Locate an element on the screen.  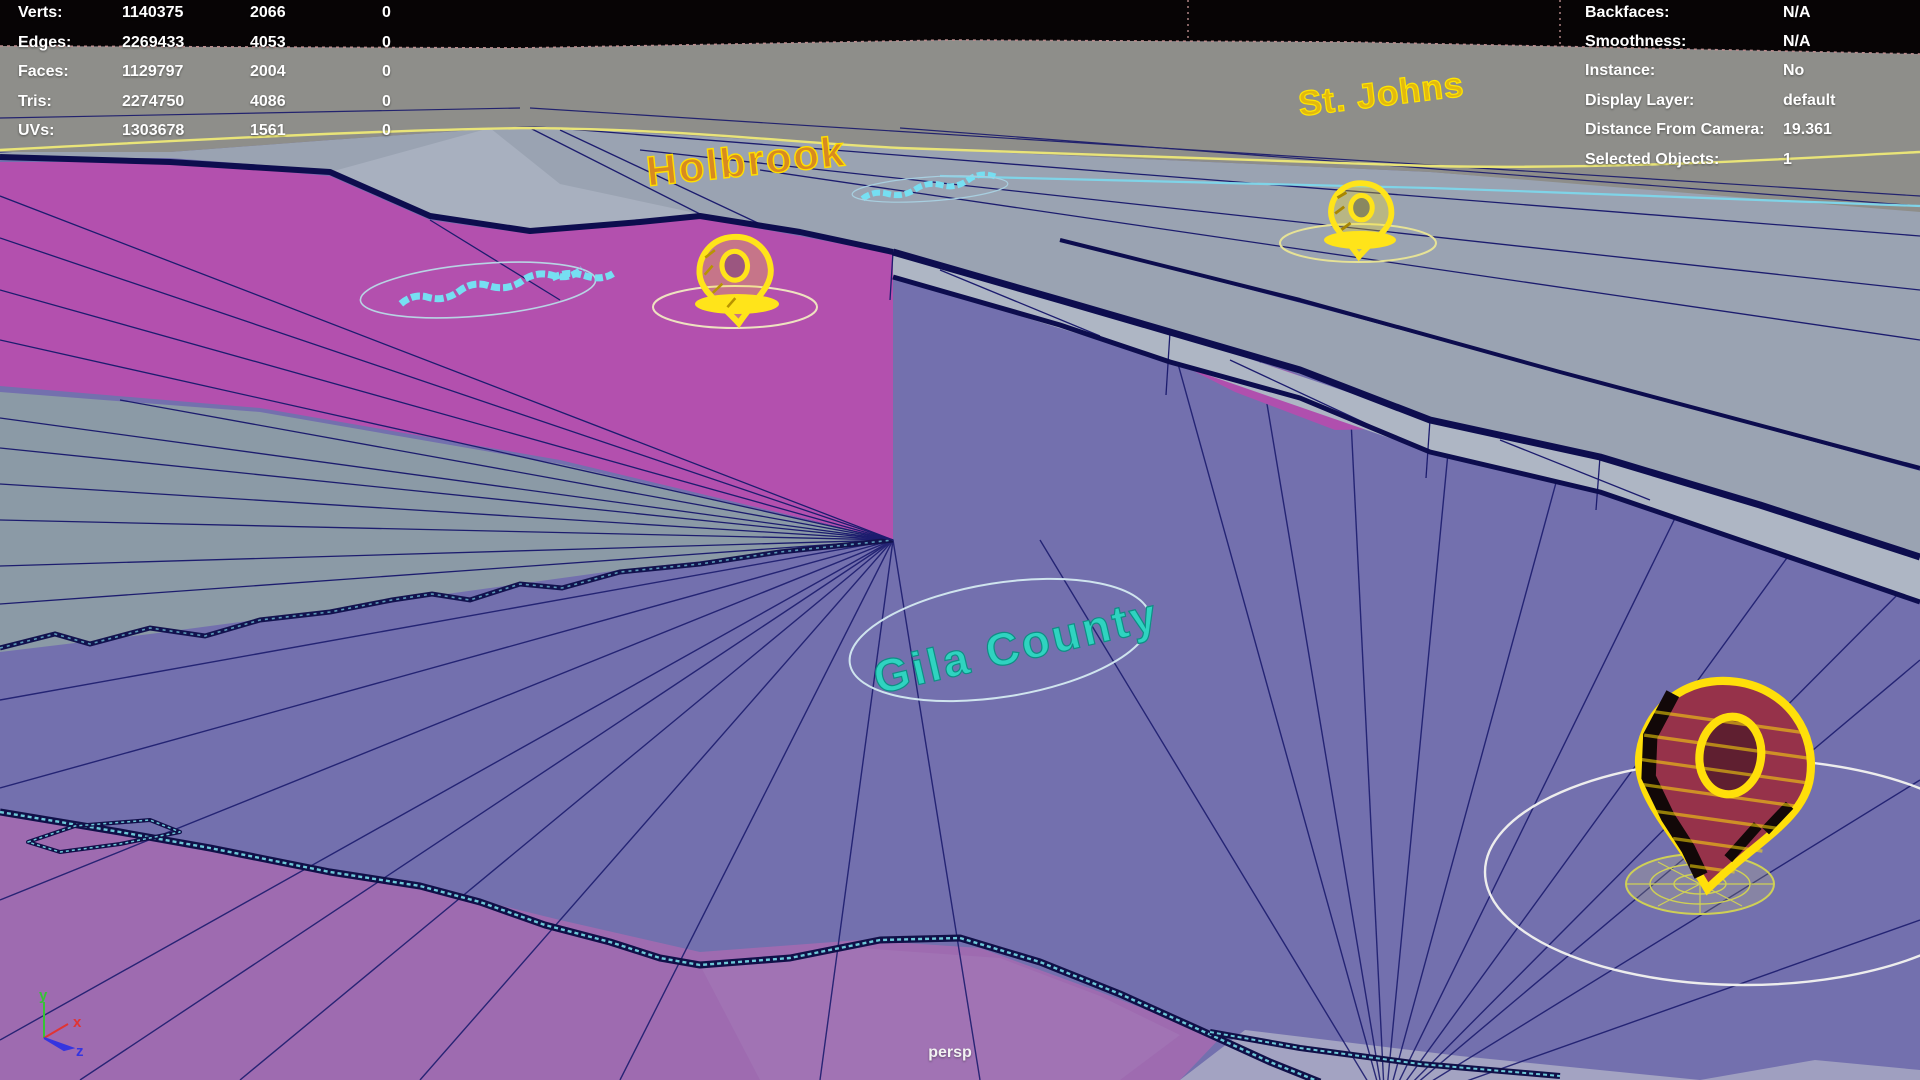
curve-cyan-boundary is located at coordinates (1429, 191).